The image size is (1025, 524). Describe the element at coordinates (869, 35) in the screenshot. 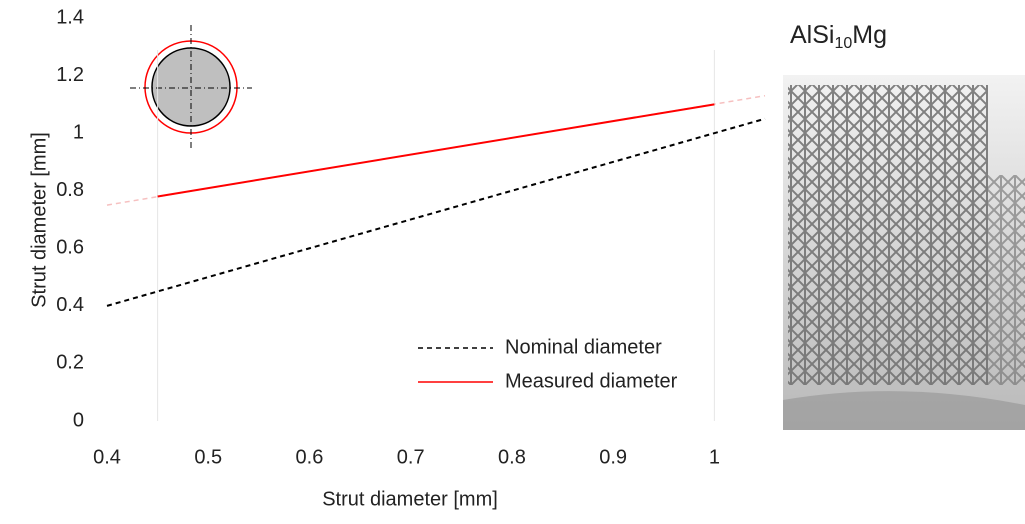

I see `label-part: Mg` at that location.